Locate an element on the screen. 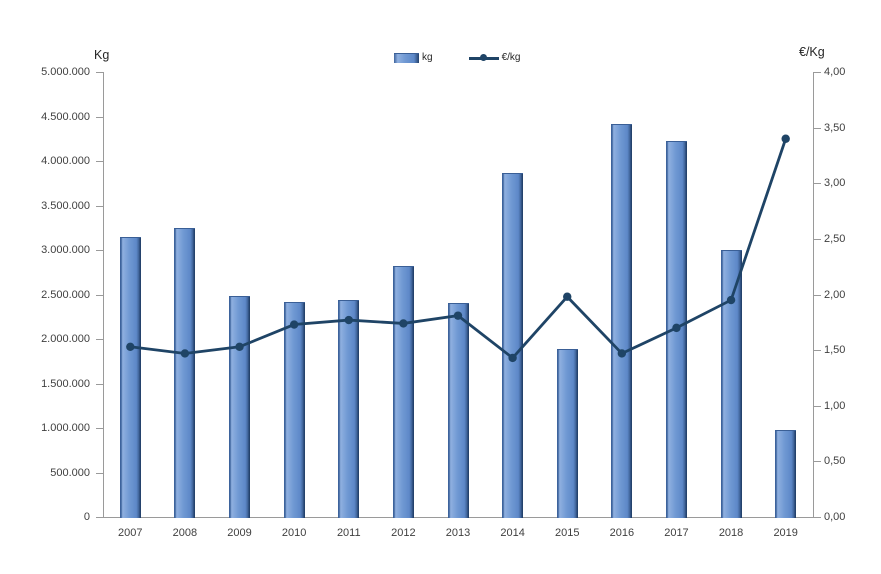  chart-legend: kg €/kg is located at coordinates (457, 57).